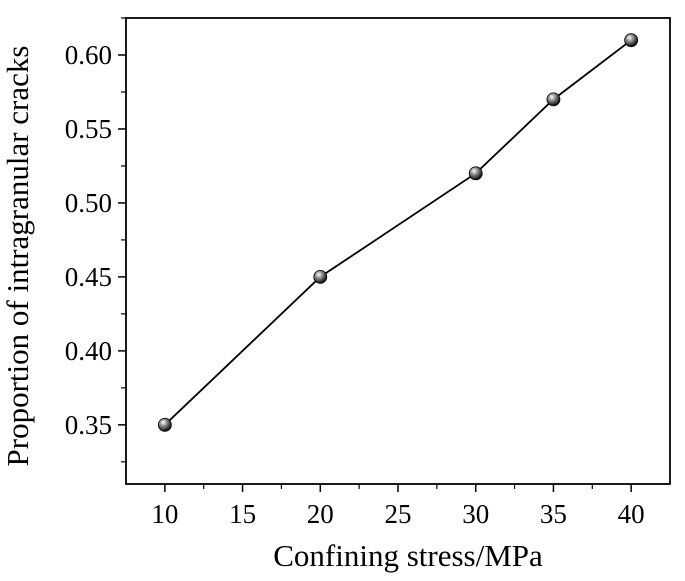  What do you see at coordinates (475, 514) in the screenshot?
I see `x-tick-label: 30` at bounding box center [475, 514].